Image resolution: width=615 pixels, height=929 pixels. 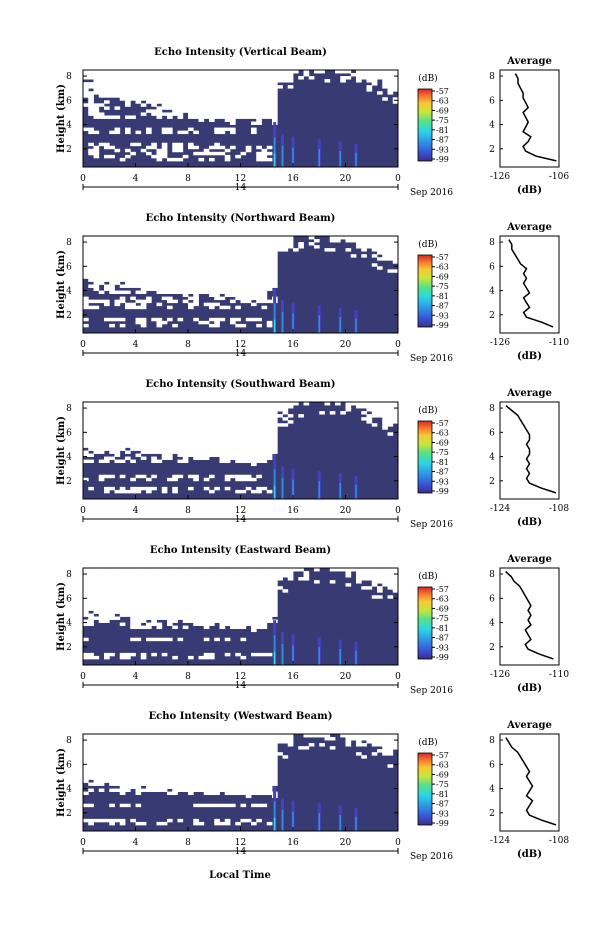 I want to click on colorbar-label: (dB), so click(x=427, y=244).